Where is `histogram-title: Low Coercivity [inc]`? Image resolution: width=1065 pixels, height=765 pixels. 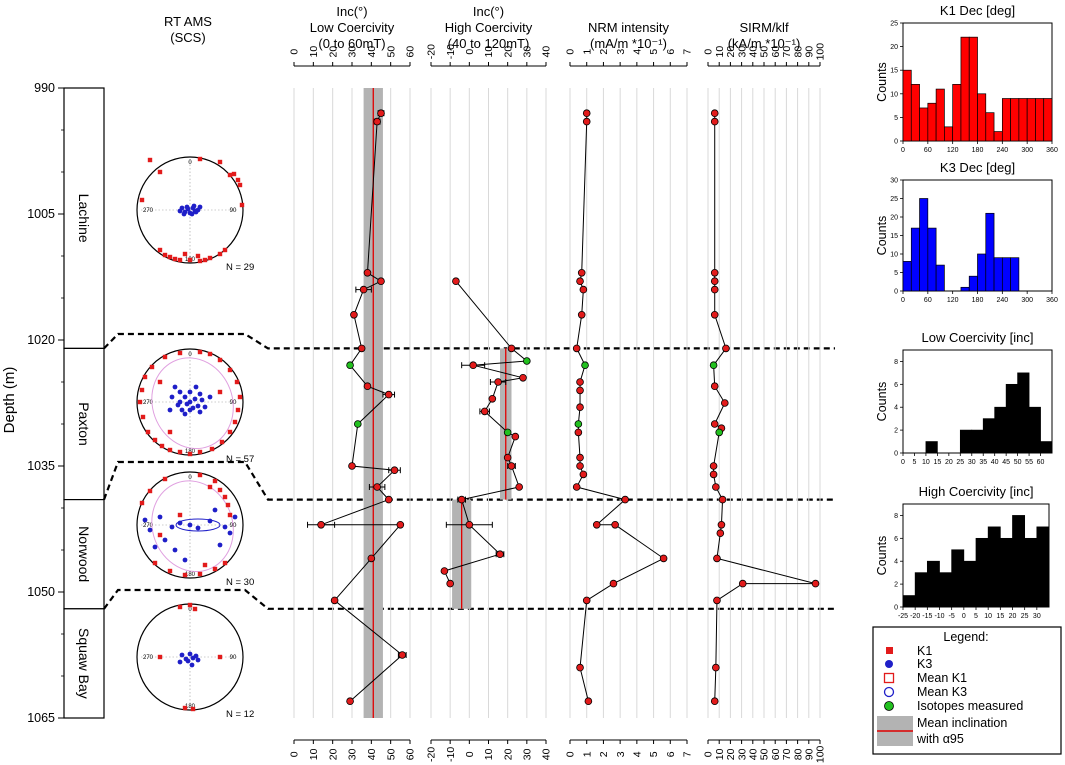
histogram-title: Low Coercivity [inc] is located at coordinates (978, 337).